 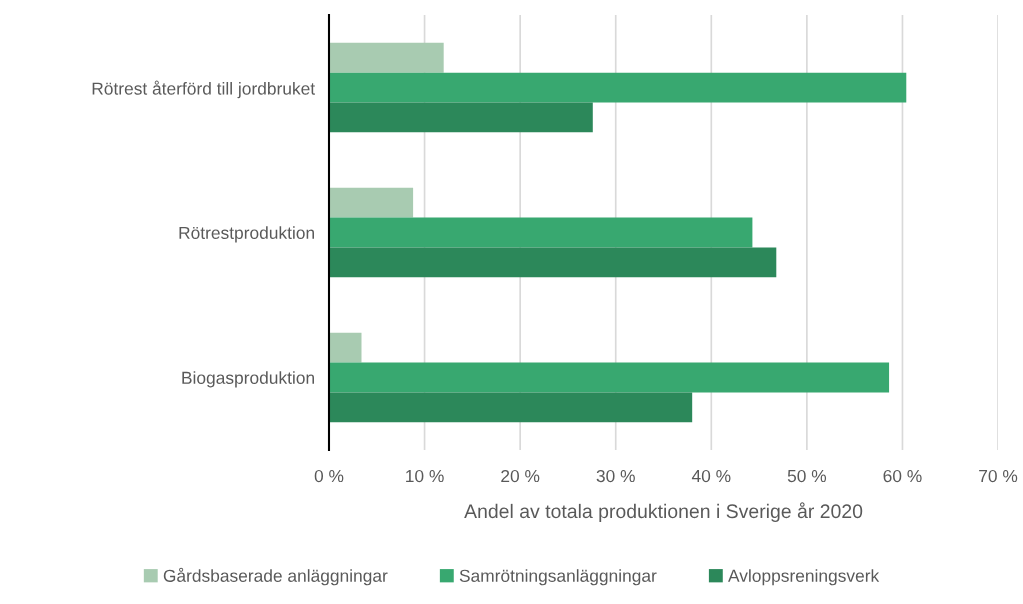 I want to click on y-tick-label: Rötrest återförd till jordbruket, so click(x=203, y=89).